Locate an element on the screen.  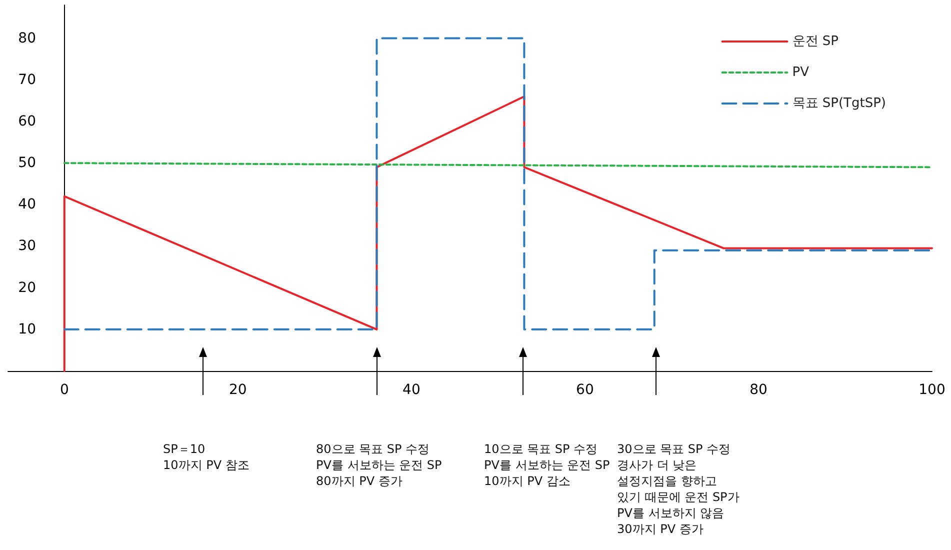
x-tick-label: 20 is located at coordinates (238, 390).